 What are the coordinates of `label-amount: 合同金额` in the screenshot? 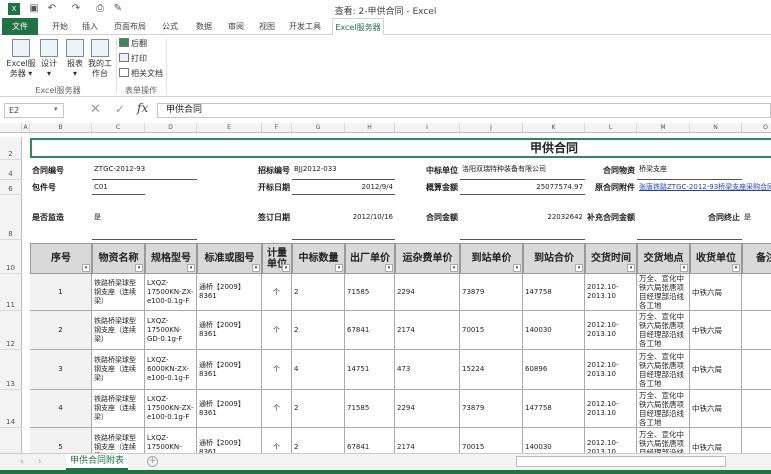 It's located at (442, 217).